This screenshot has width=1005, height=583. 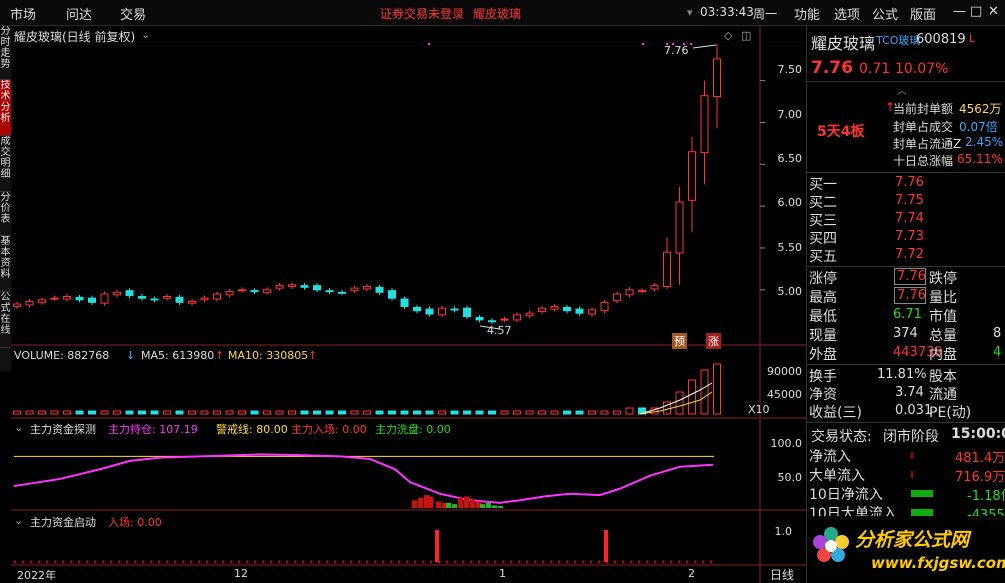 What do you see at coordinates (18, 427) in the screenshot?
I see `ind1-menu-icon: ⌄` at bounding box center [18, 427].